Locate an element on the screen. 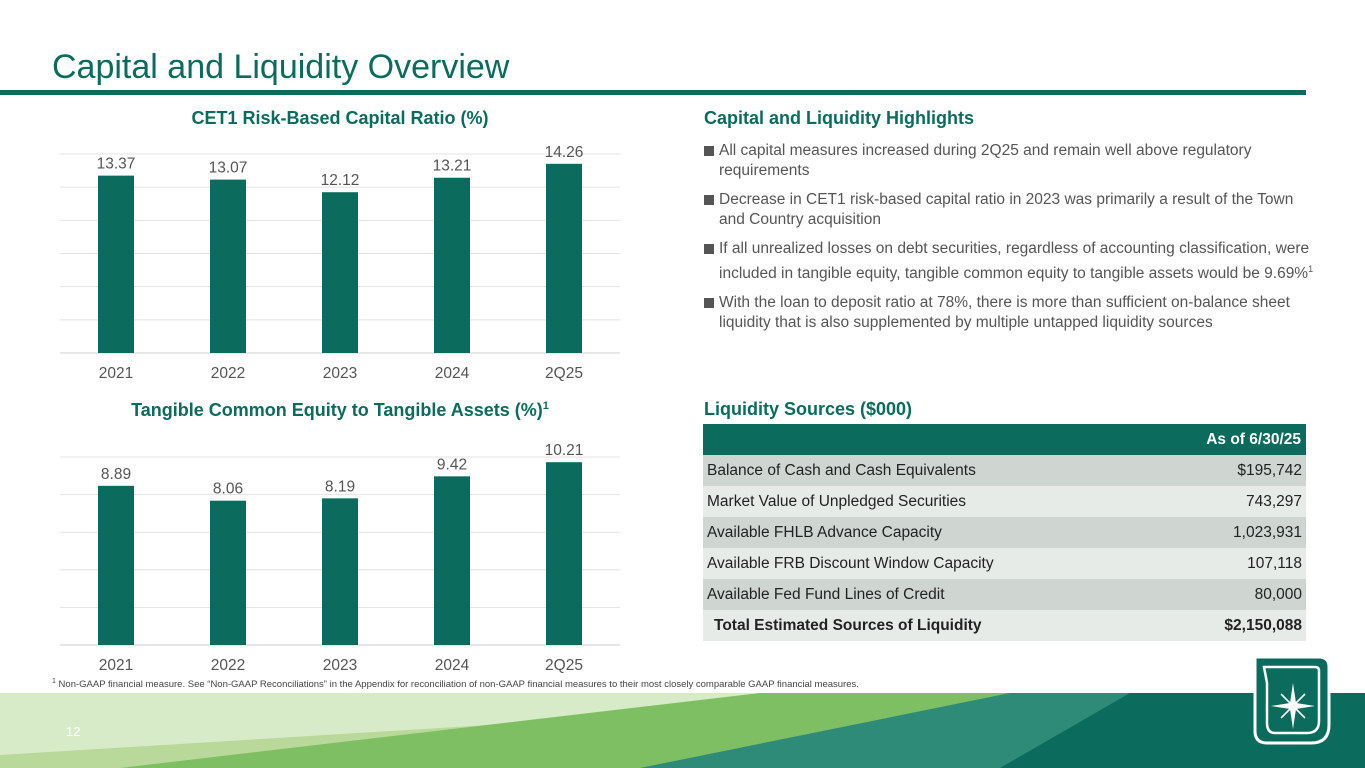 The image size is (1365, 768). chart-title-cet1: CET1 Risk-Based Capital Ratio (%) is located at coordinates (340, 118).